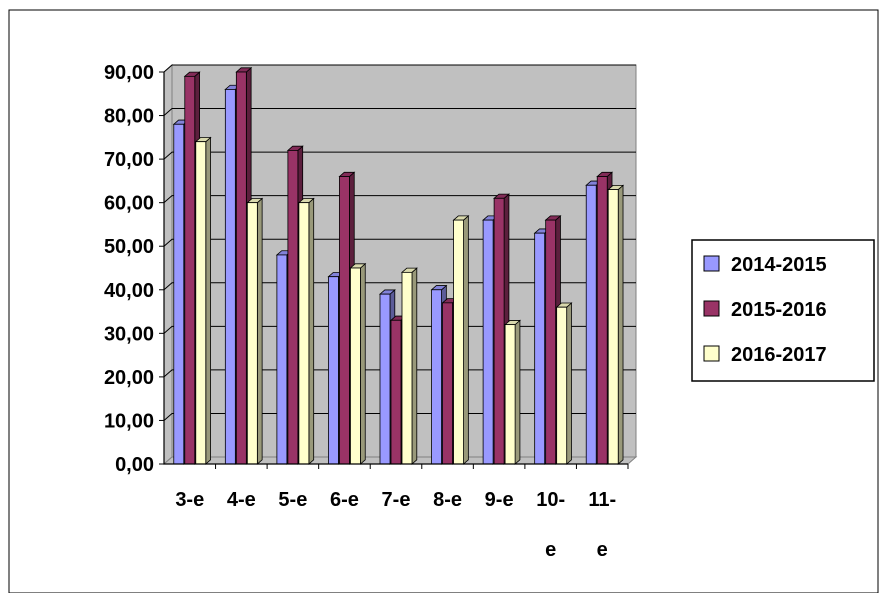  What do you see at coordinates (129, 421) in the screenshot?
I see `y-tick-label: 10,00` at bounding box center [129, 421].